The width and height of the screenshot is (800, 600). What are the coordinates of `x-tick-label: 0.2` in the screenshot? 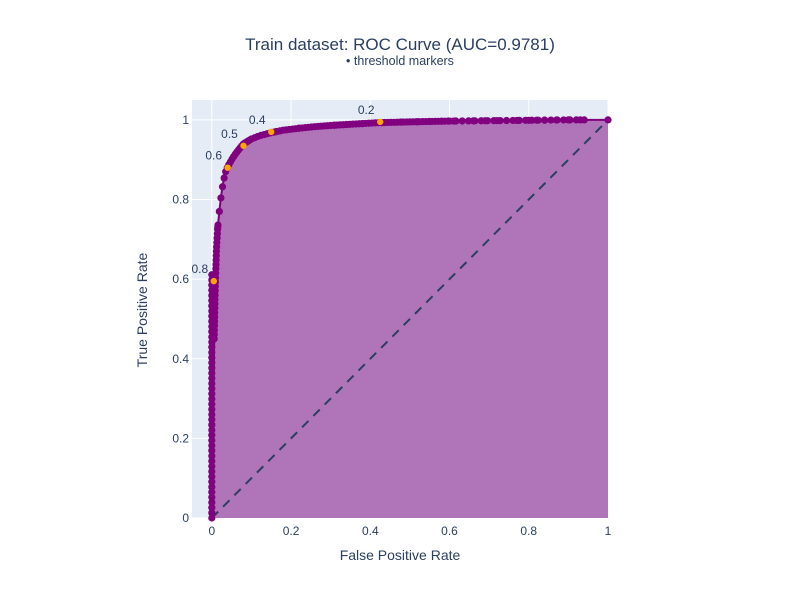 It's located at (291, 531).